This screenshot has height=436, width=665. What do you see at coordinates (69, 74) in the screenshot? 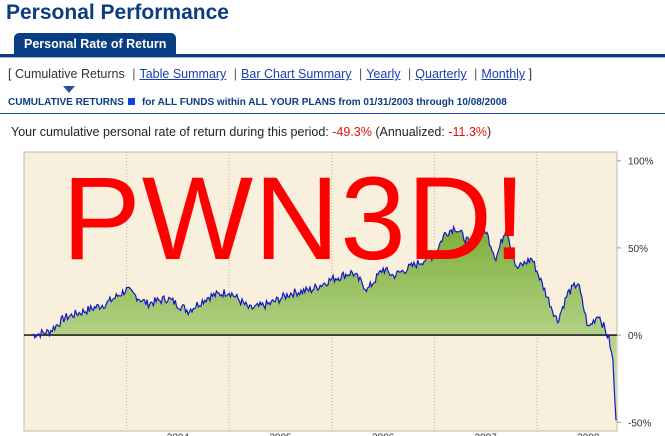
I see `subnav-cumulative-returns: Cumulative Returns` at bounding box center [69, 74].